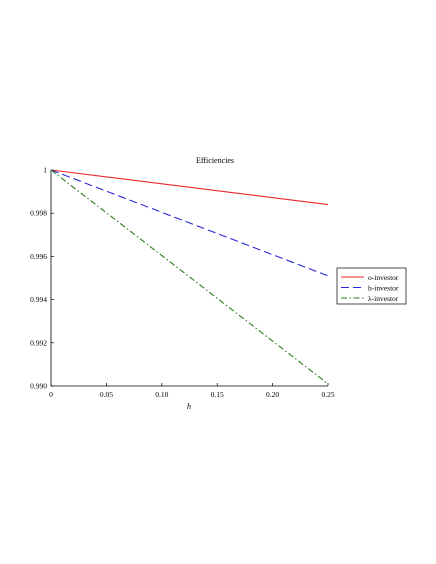 The height and width of the screenshot is (564, 436). I want to click on y-tick-label: 0.998, so click(38, 213).